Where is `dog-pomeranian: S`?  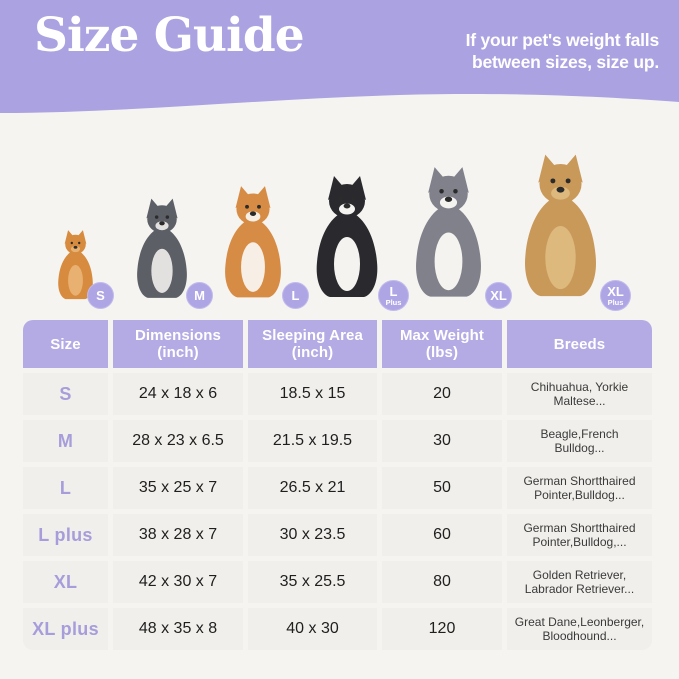 dog-pomeranian: S is located at coordinates (80, 259).